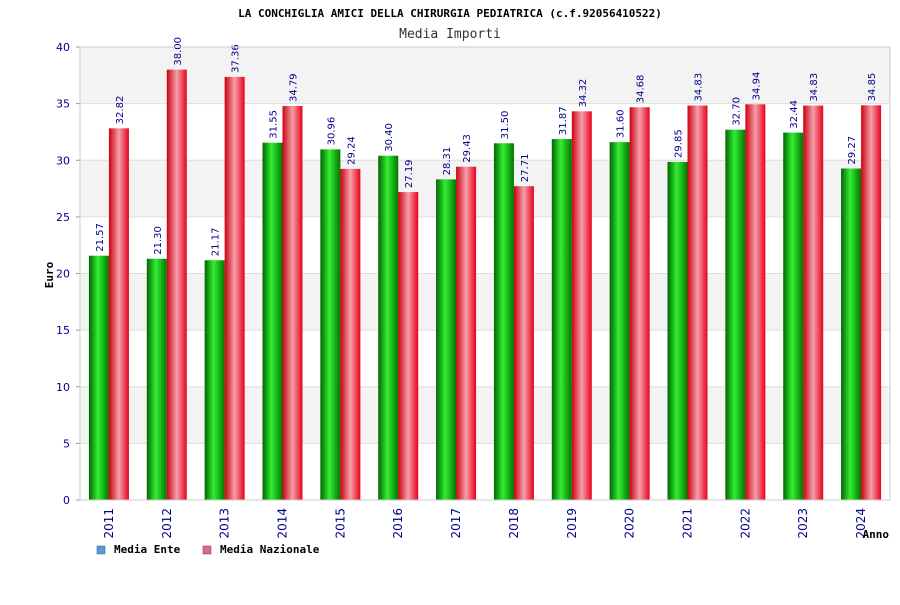  What do you see at coordinates (803, 523) in the screenshot?
I see `x-tick-label: 2023` at bounding box center [803, 523].